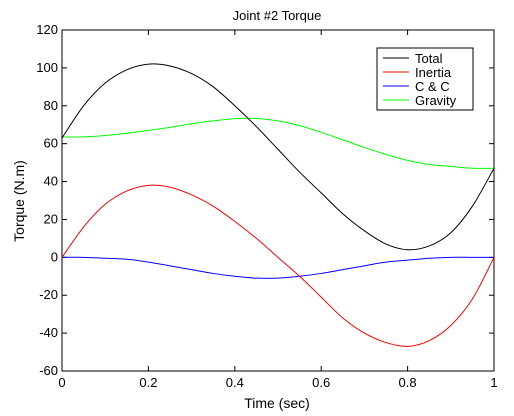 The width and height of the screenshot is (514, 416). What do you see at coordinates (493, 382) in the screenshot?
I see `x-tick-label: 1` at bounding box center [493, 382].